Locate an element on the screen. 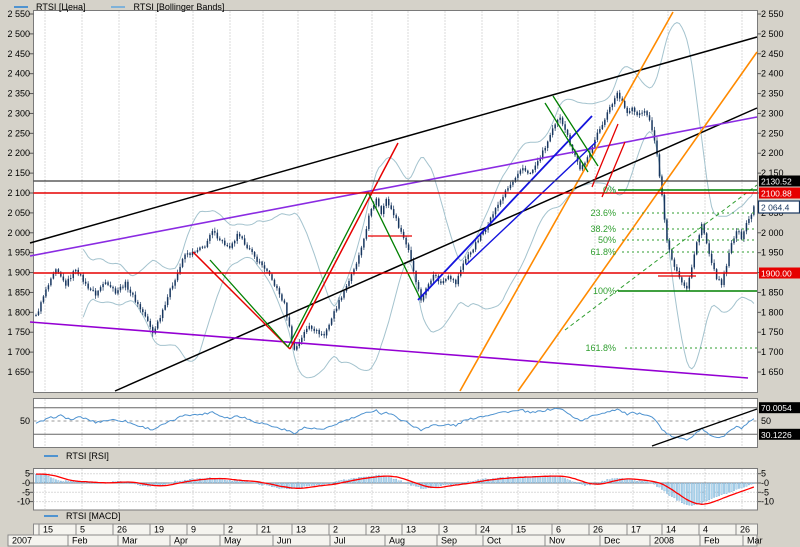 The image size is (800, 547). macd-panel: 5 5-0 -0-5 -5-10 -10 is located at coordinates (395, 488).